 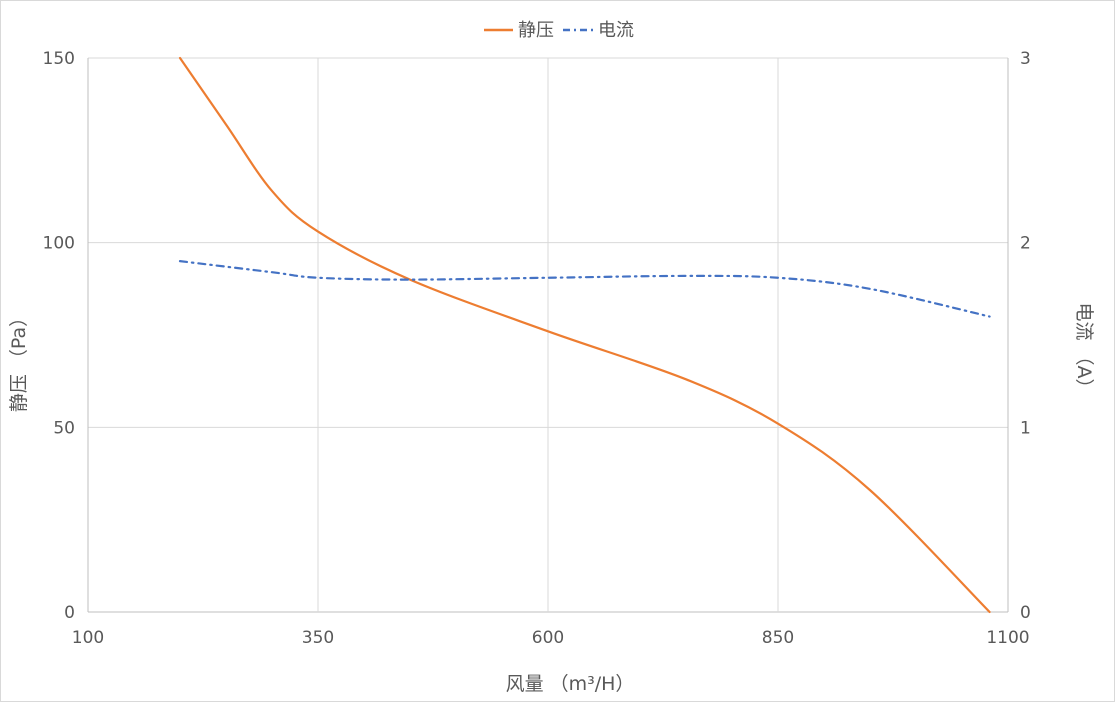 What do you see at coordinates (59, 244) in the screenshot?
I see `y-tick-label: 100` at bounding box center [59, 244].